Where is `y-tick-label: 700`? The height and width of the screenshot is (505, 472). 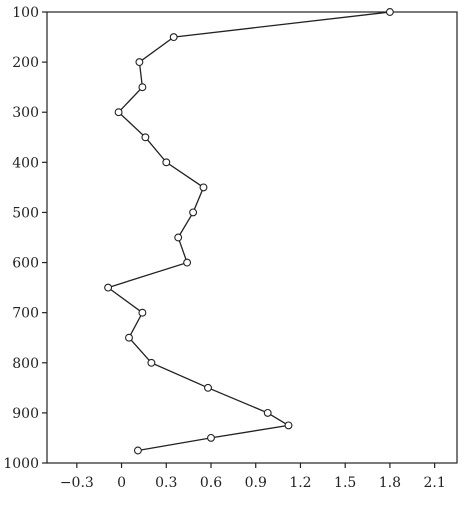 y-tick-label: 700 is located at coordinates (25, 314).